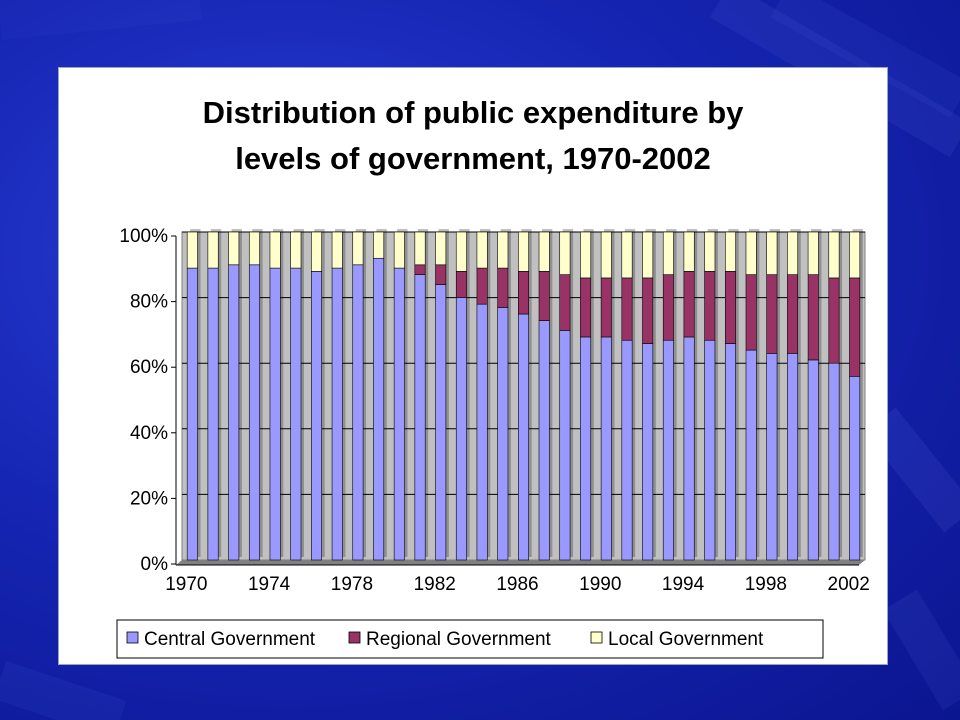 The image size is (960, 720). Describe the element at coordinates (849, 584) in the screenshot. I see `x-tick-label: 2002` at that location.